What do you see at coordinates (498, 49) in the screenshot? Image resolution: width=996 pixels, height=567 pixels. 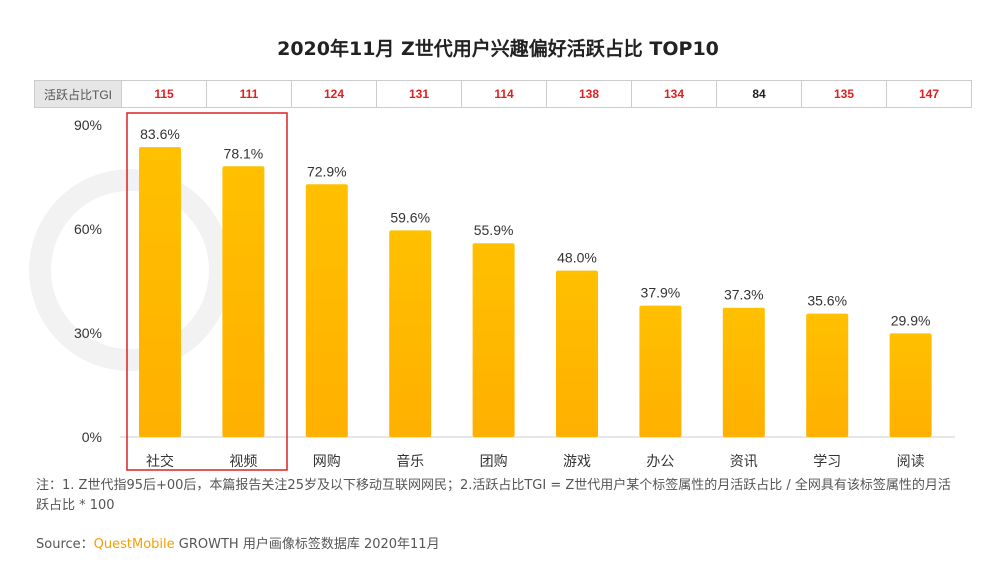 I see `chart-title: 2020年11月 Z世代用户兴趣偏好活跃占比 TOP10` at bounding box center [498, 49].